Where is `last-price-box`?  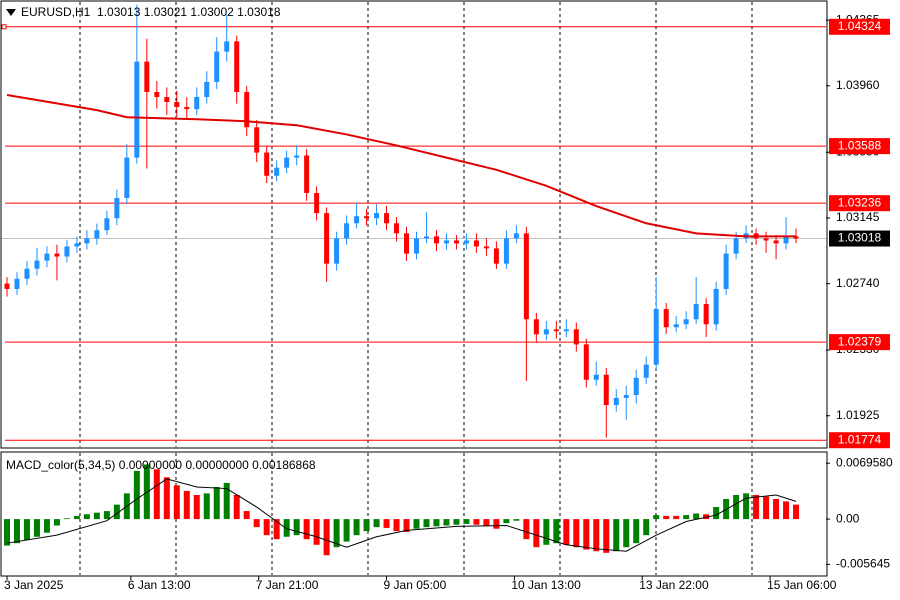
last-price-box is located at coordinates (859, 238).